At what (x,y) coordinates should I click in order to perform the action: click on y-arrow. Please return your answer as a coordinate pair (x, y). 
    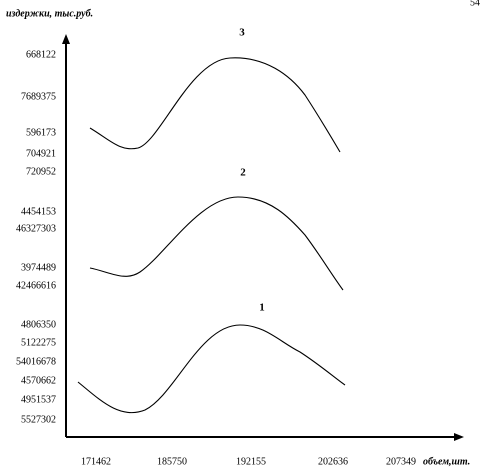
    Looking at the image, I should click on (66, 39).